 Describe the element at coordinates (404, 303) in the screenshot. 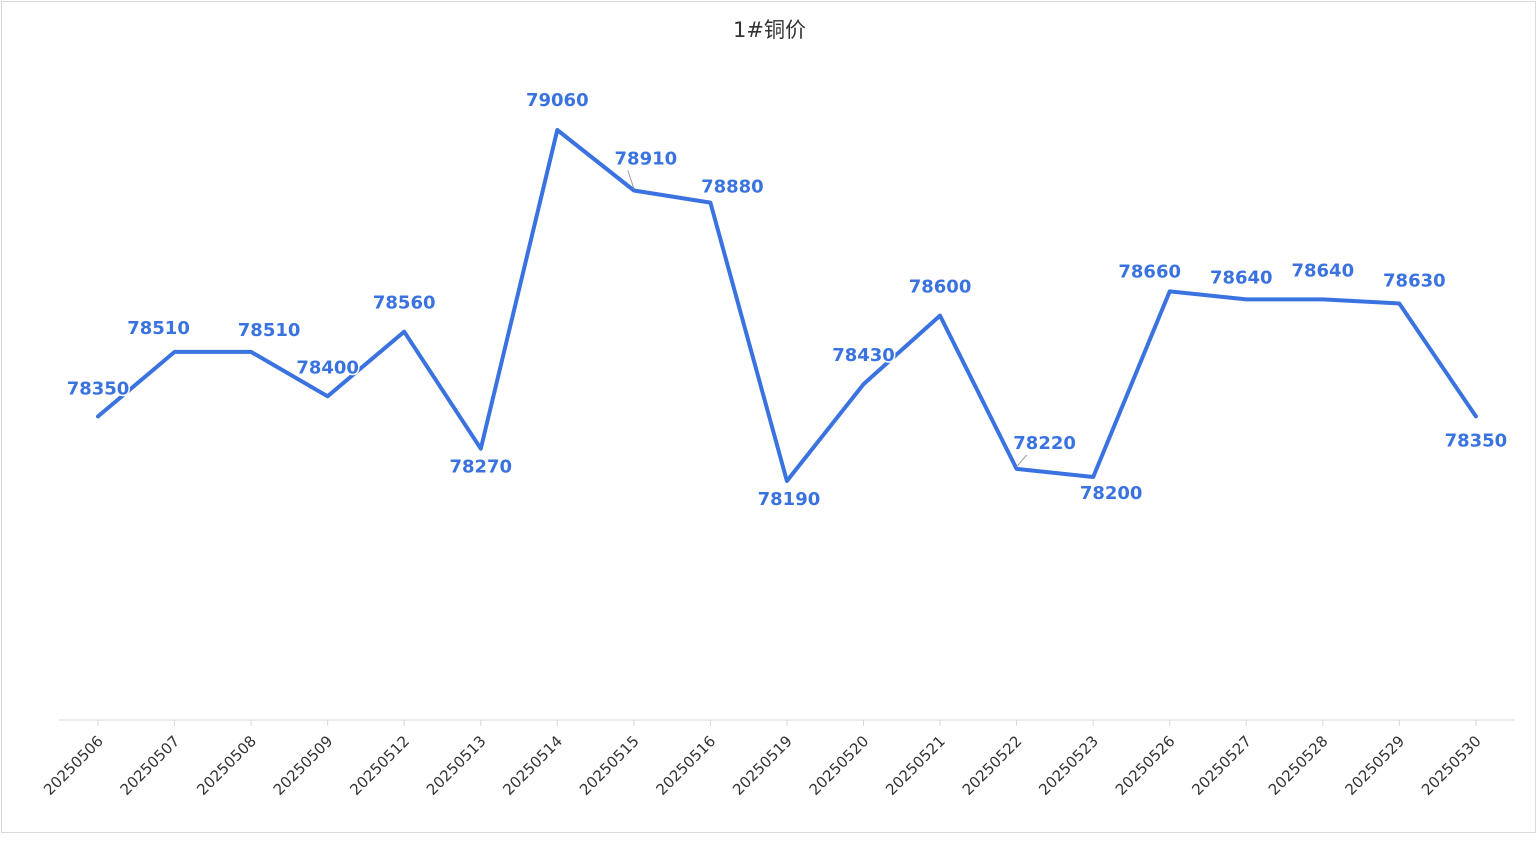

I see `data-label: 78560` at that location.